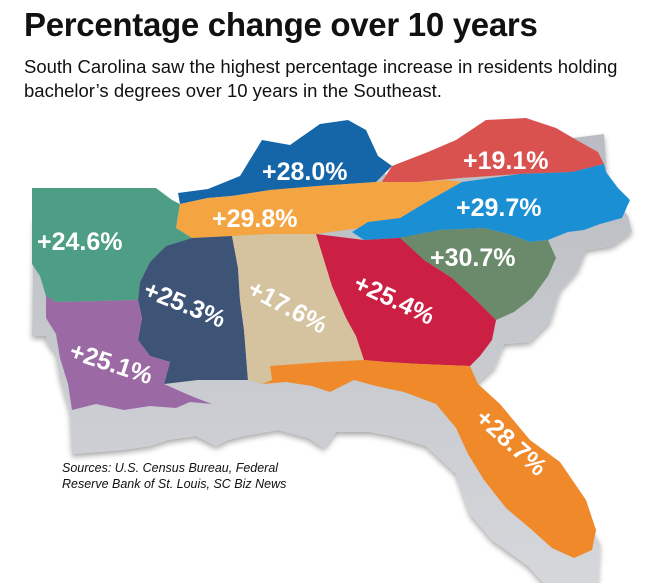  I want to click on label-tennessee: +29.8%, so click(255, 219).